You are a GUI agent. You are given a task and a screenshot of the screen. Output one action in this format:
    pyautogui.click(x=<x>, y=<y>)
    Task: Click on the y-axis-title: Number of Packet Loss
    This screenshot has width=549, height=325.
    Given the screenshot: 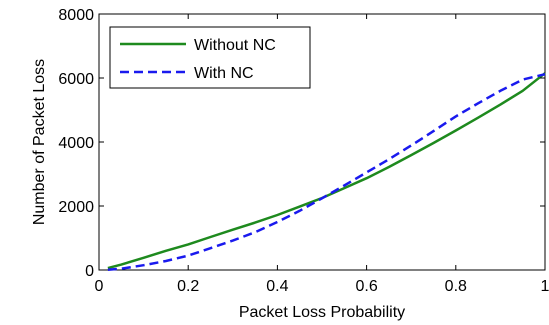 What is the action you would take?
    pyautogui.click(x=39, y=142)
    